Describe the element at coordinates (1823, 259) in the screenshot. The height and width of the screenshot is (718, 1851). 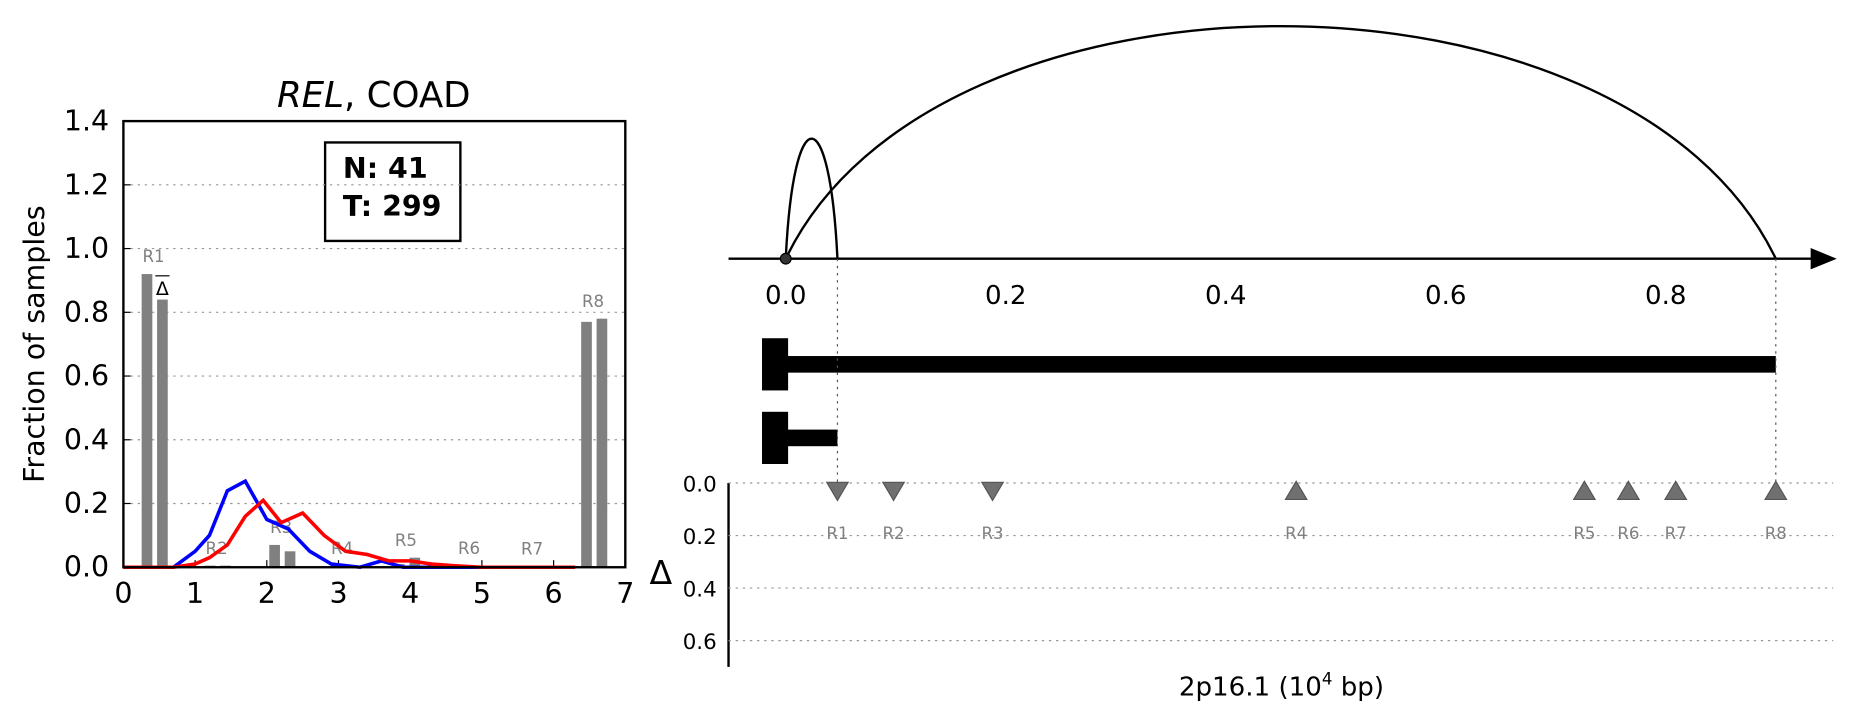
I see `axis-arrow` at that location.